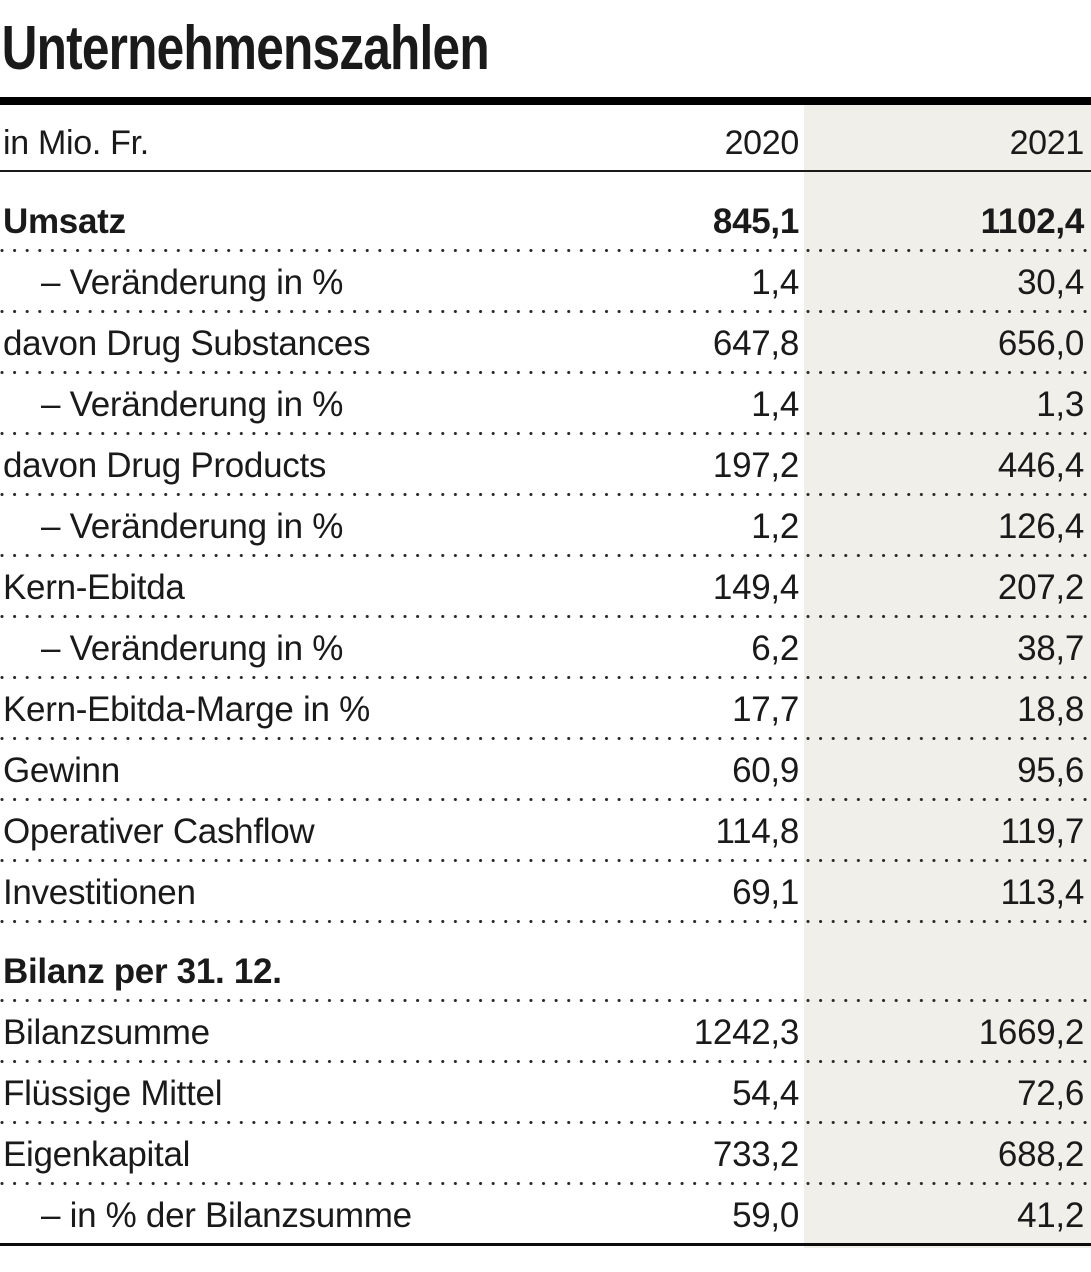  I want to click on row-label: Eigenkapital, so click(97, 1154).